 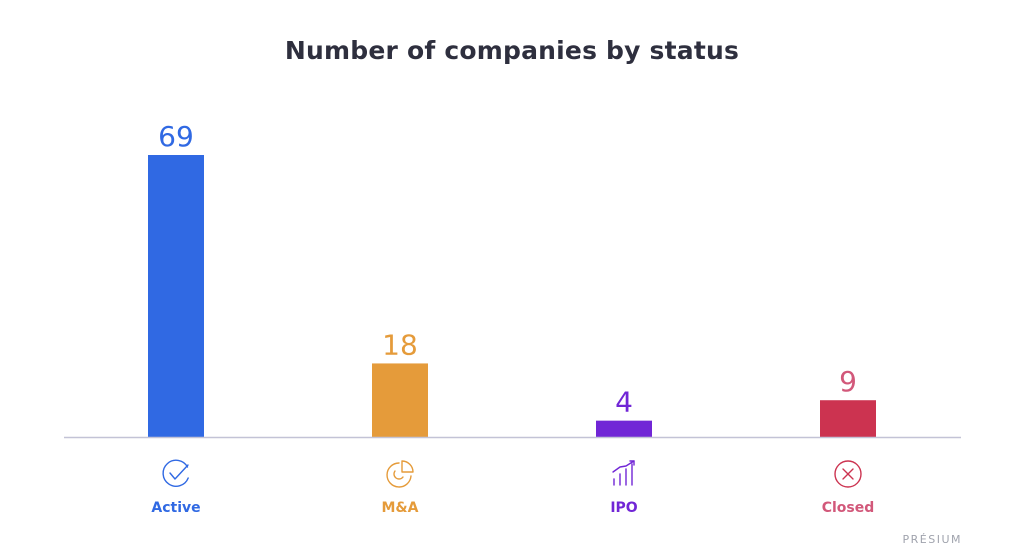 I want to click on category-label-manda: M&A, so click(x=400, y=508).